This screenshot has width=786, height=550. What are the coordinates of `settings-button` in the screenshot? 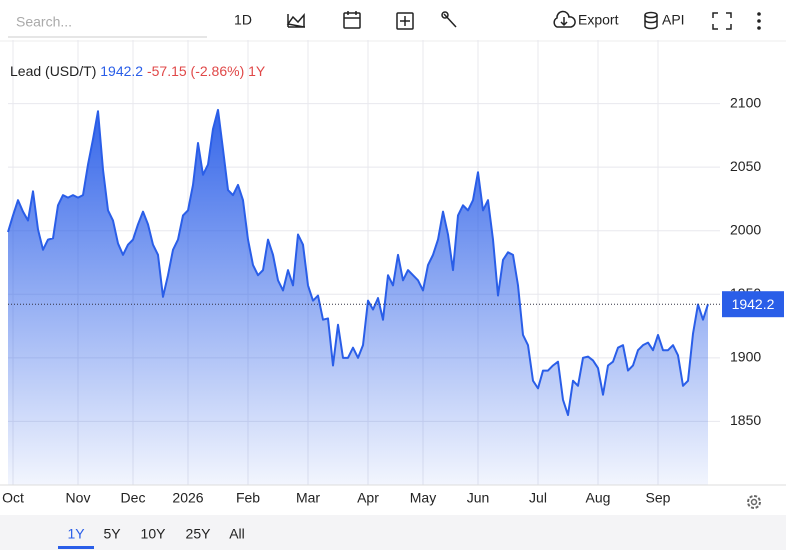 It's located at (754, 502).